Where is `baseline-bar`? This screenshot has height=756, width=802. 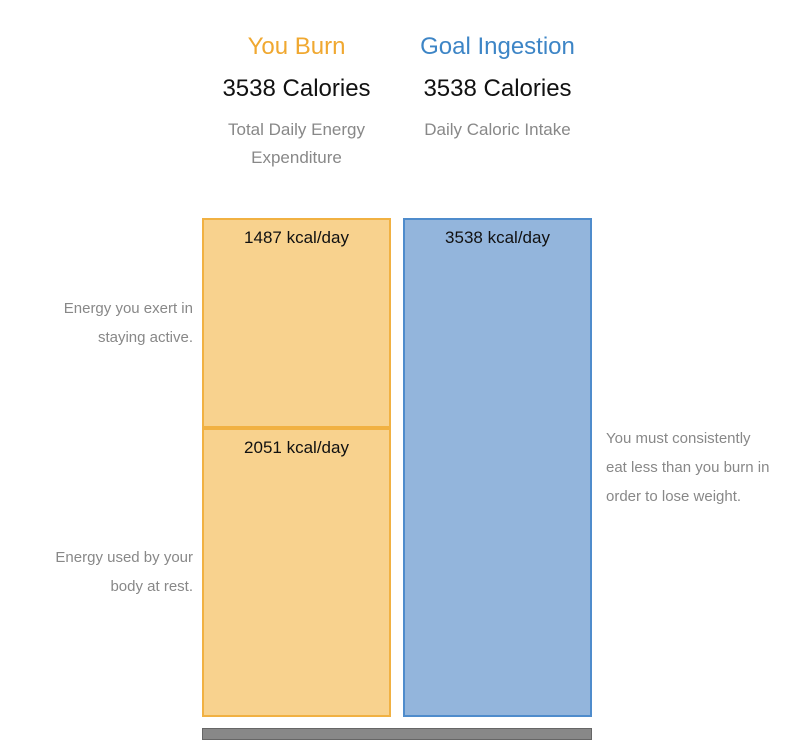
baseline-bar is located at coordinates (397, 734).